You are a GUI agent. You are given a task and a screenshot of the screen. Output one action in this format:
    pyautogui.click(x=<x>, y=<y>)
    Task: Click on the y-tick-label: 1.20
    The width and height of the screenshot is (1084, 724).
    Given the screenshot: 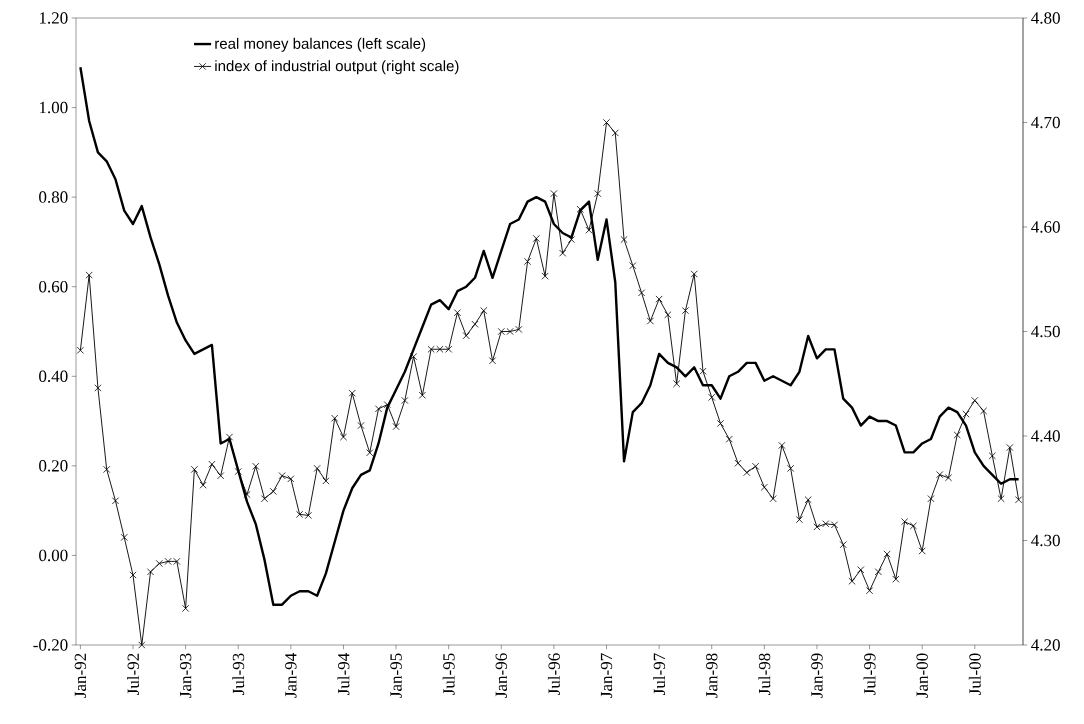 What is the action you would take?
    pyautogui.click(x=53, y=18)
    